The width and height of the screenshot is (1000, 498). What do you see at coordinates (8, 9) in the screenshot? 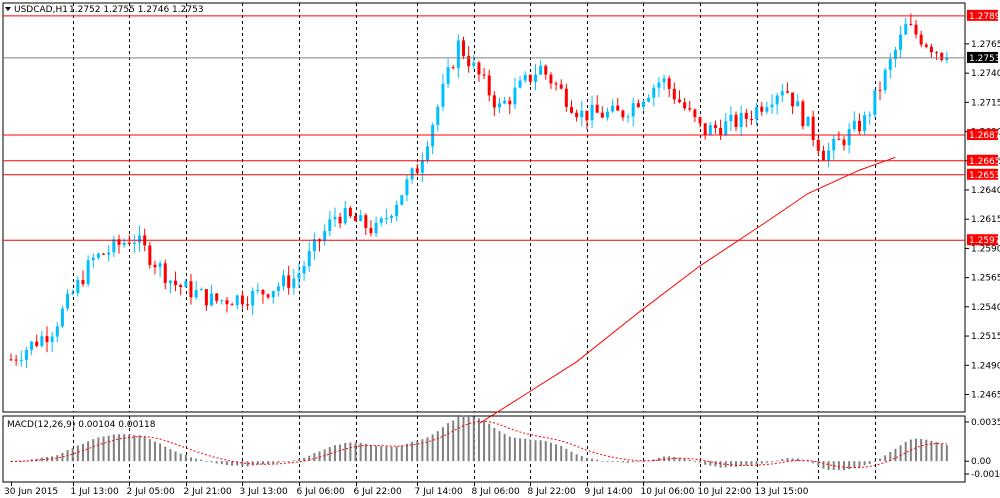
I see `dropdown-triangle-icon` at bounding box center [8, 9].